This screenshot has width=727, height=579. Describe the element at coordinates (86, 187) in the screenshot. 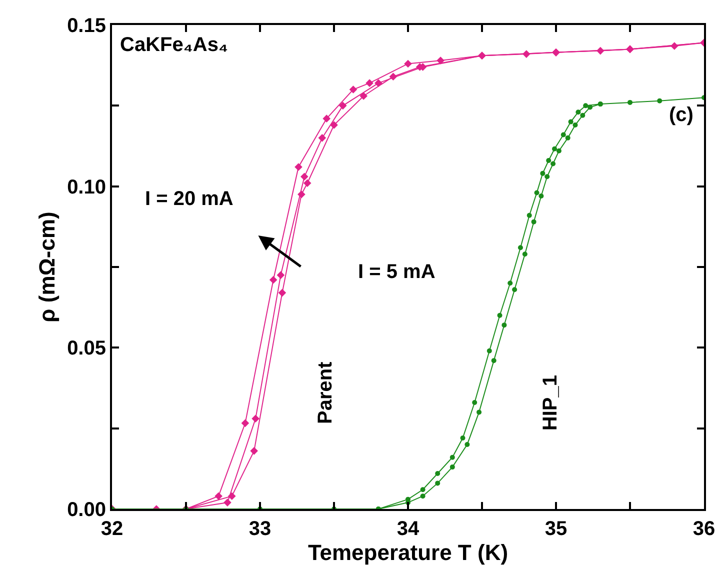

I see `y-tick-label: 0.10` at that location.